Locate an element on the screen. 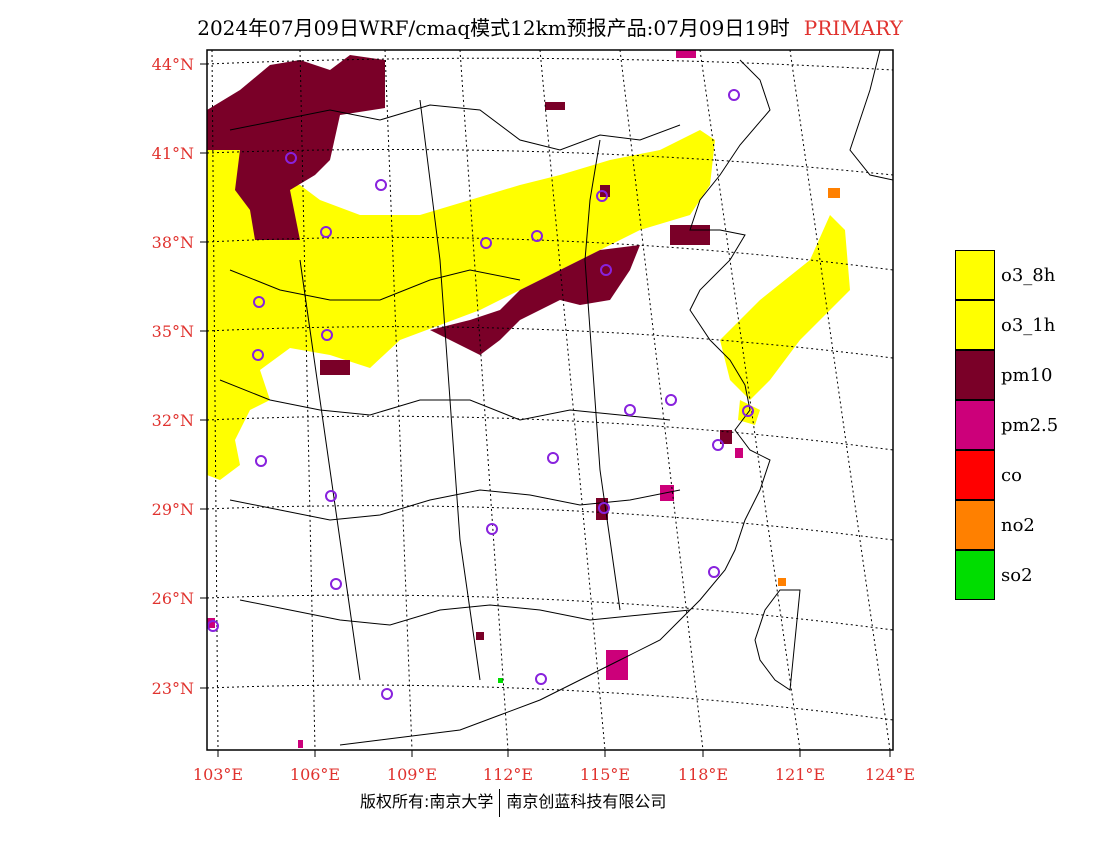  lon-label-121: 121°E is located at coordinates (800, 774).